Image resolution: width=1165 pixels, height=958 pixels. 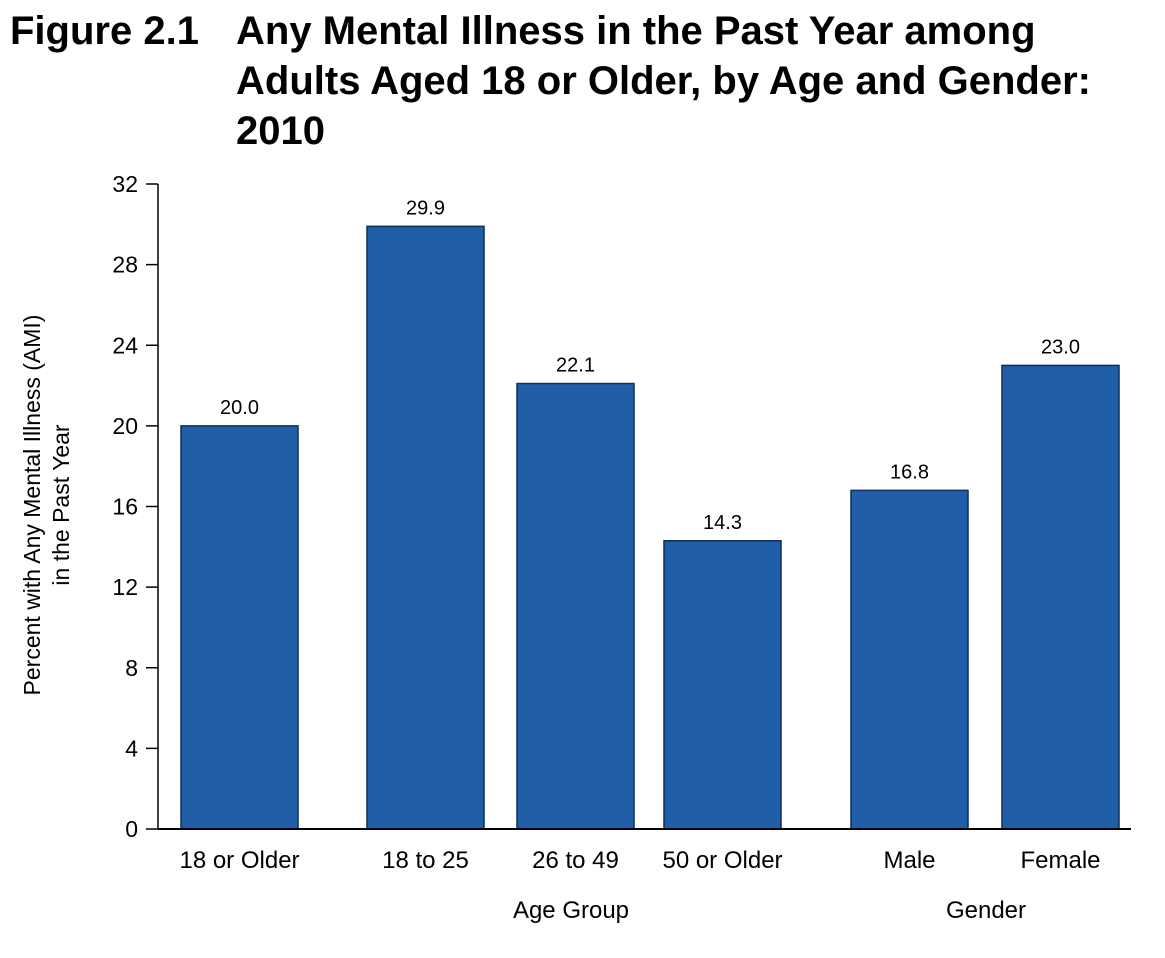 I want to click on y-axis-label-line-1: Percent with Any Mental Illness (AMI), so click(x=32, y=505).